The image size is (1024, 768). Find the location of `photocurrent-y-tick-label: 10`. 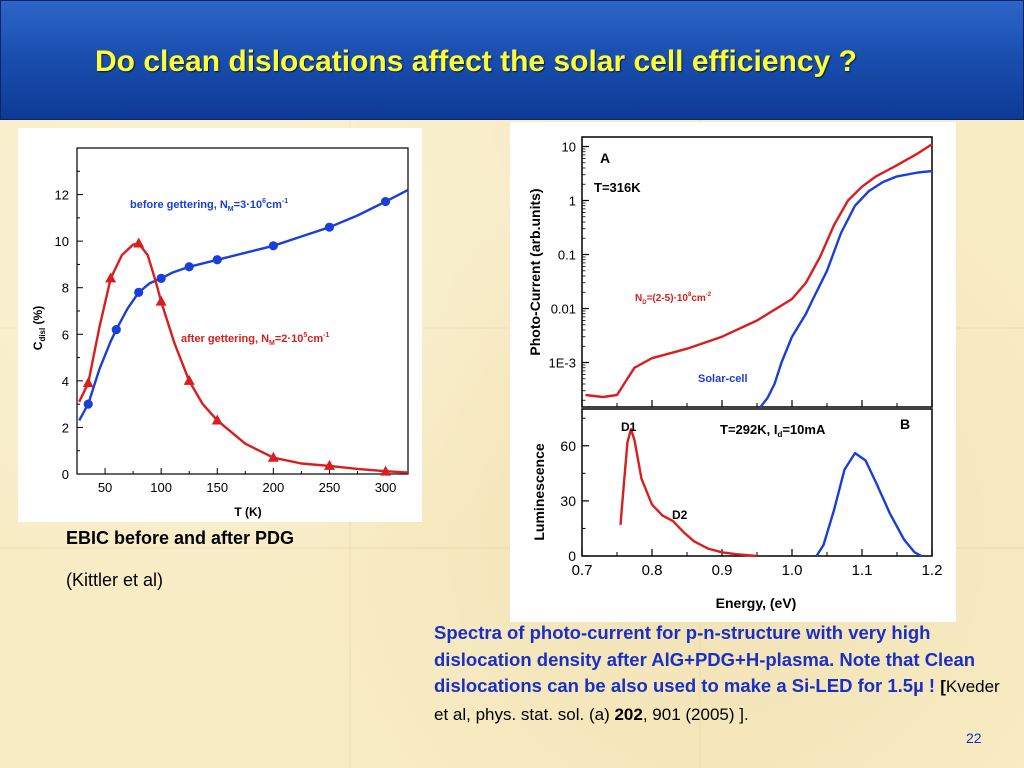

photocurrent-y-tick-label: 10 is located at coordinates (569, 147).